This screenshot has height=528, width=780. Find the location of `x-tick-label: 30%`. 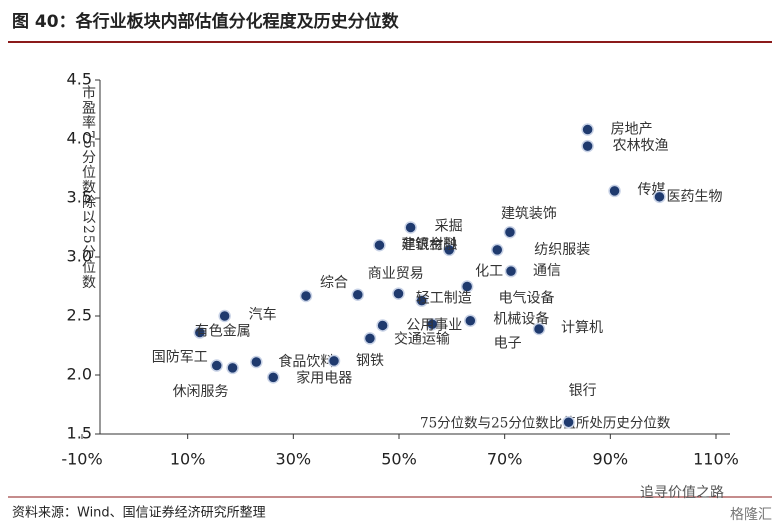

x-tick-label: 30% is located at coordinates (294, 459).